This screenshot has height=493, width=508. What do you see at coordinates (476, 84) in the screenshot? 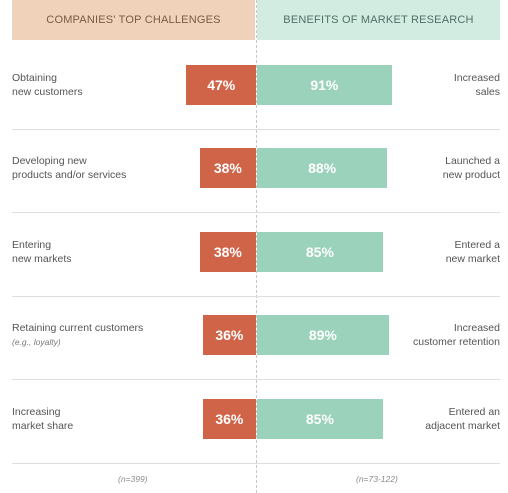
I see `benefit-label: Increased sales` at bounding box center [476, 84].